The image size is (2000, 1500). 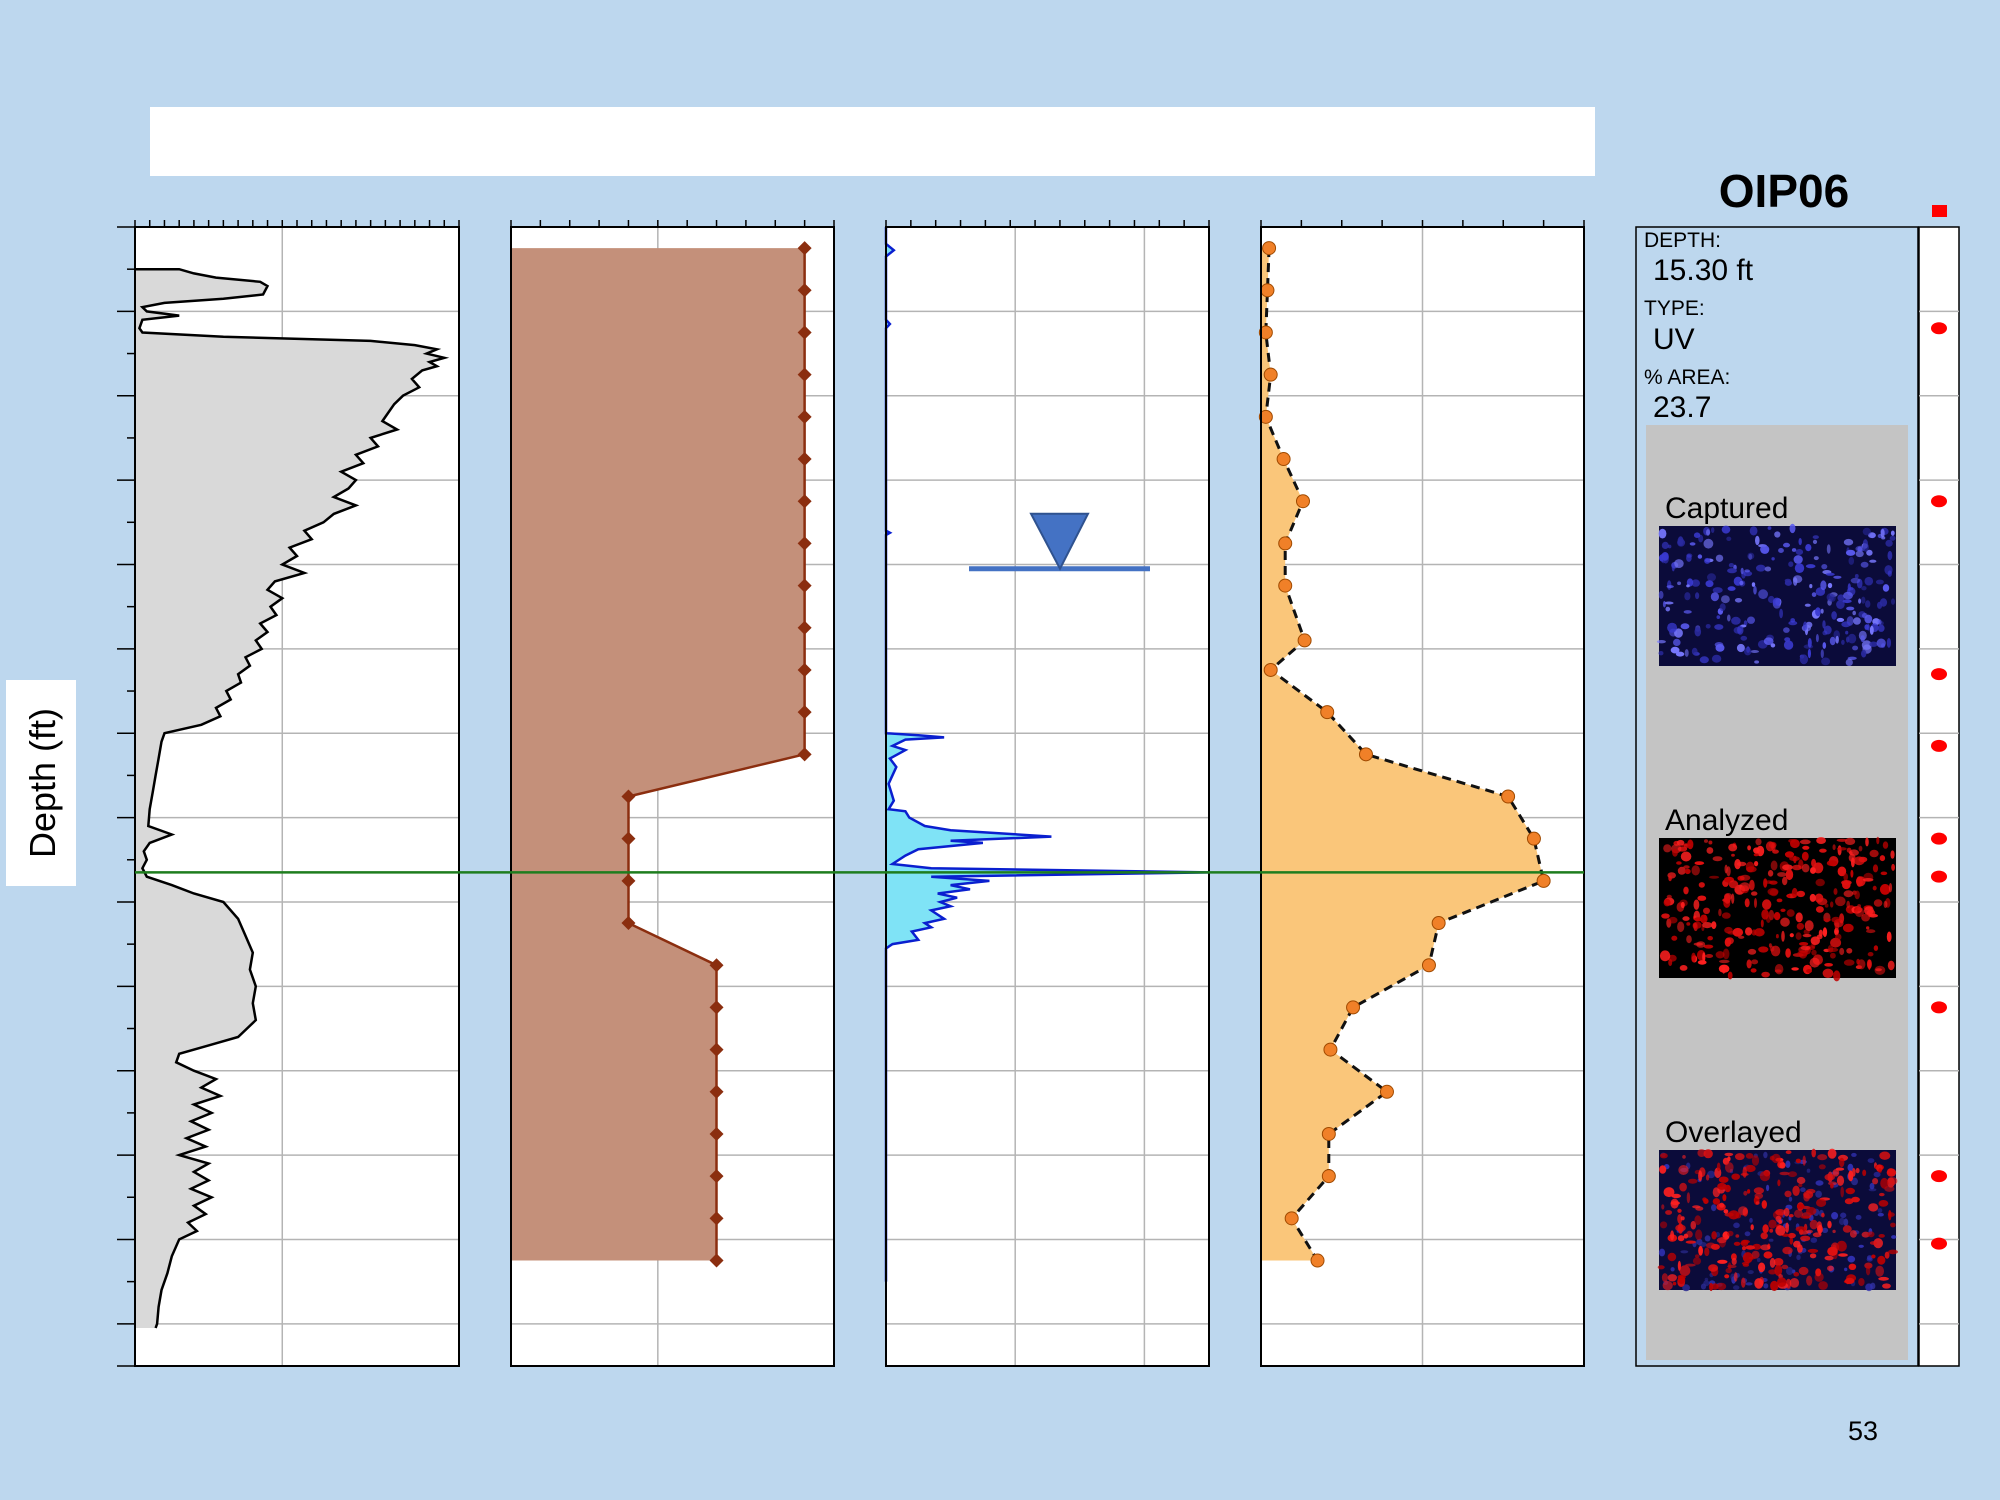 I want to click on plot-border-pid, so click(x=1422, y=796).